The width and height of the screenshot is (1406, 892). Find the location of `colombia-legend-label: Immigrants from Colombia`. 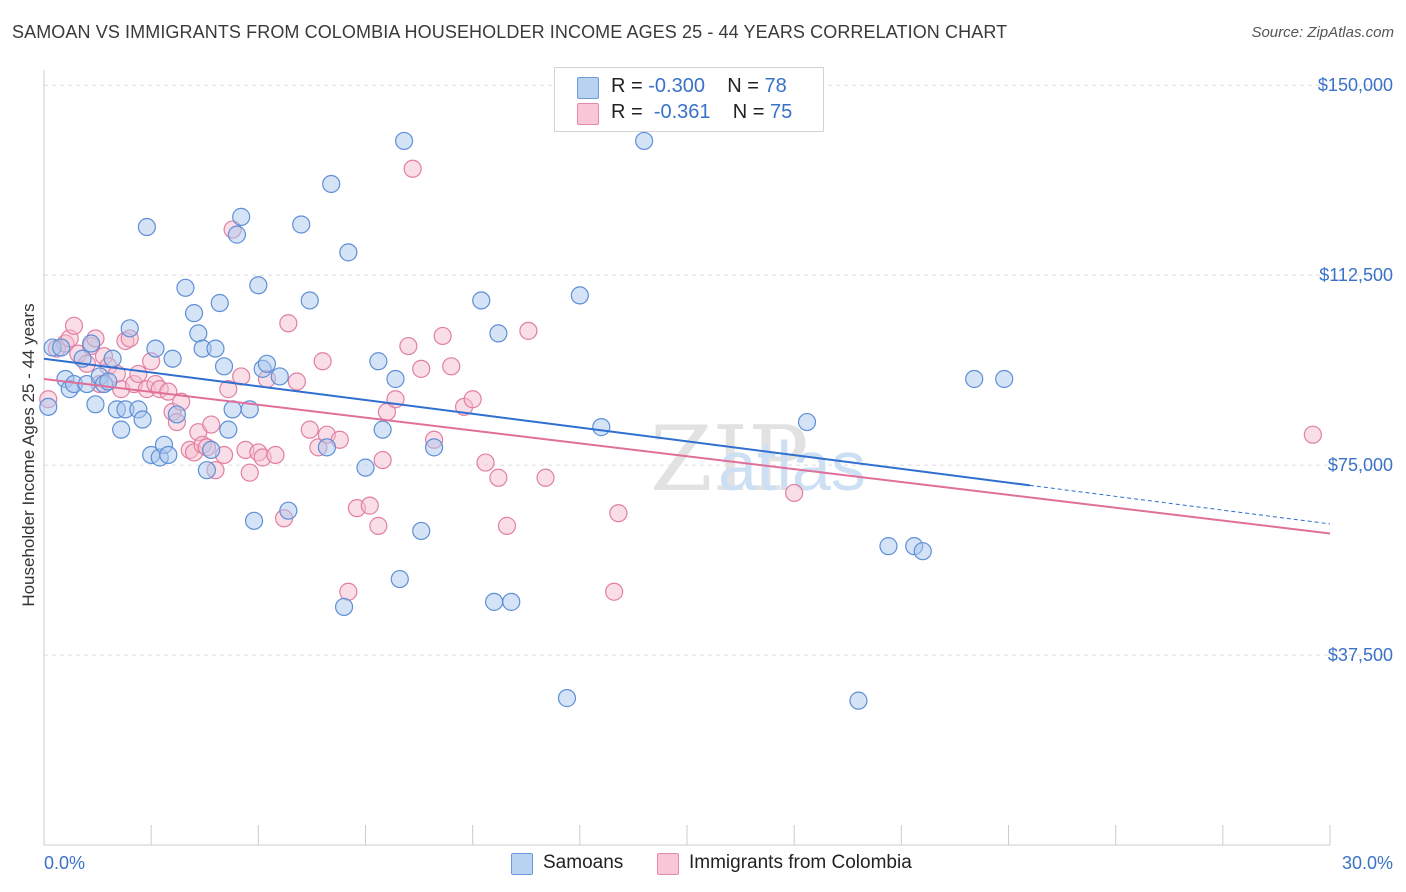

colombia-legend-label: Immigrants from Colombia is located at coordinates (800, 862).